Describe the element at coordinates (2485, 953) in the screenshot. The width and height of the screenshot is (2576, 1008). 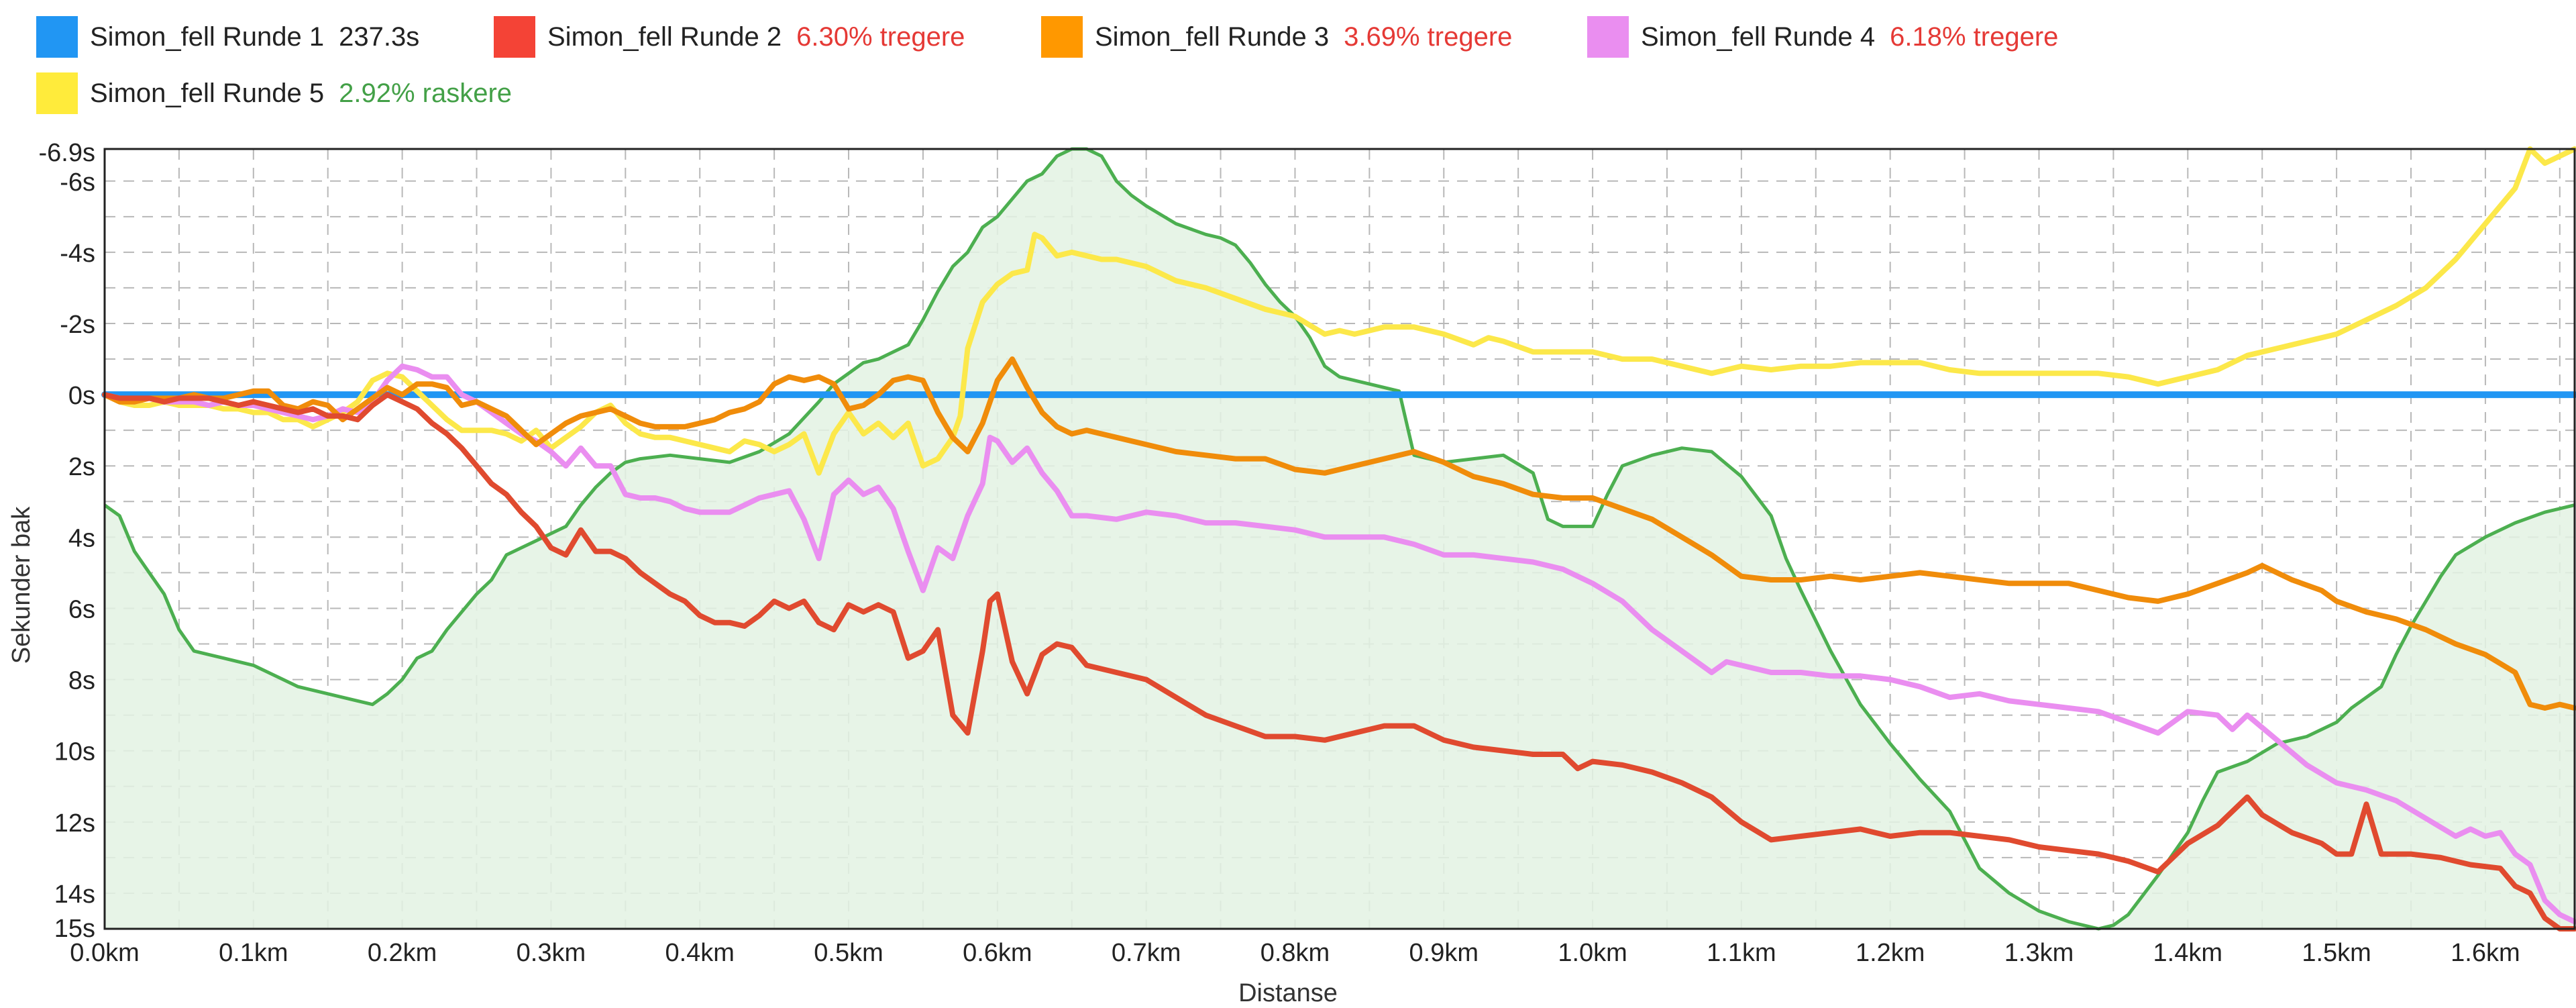
I see `x-tick-label-16: 1.6km` at that location.